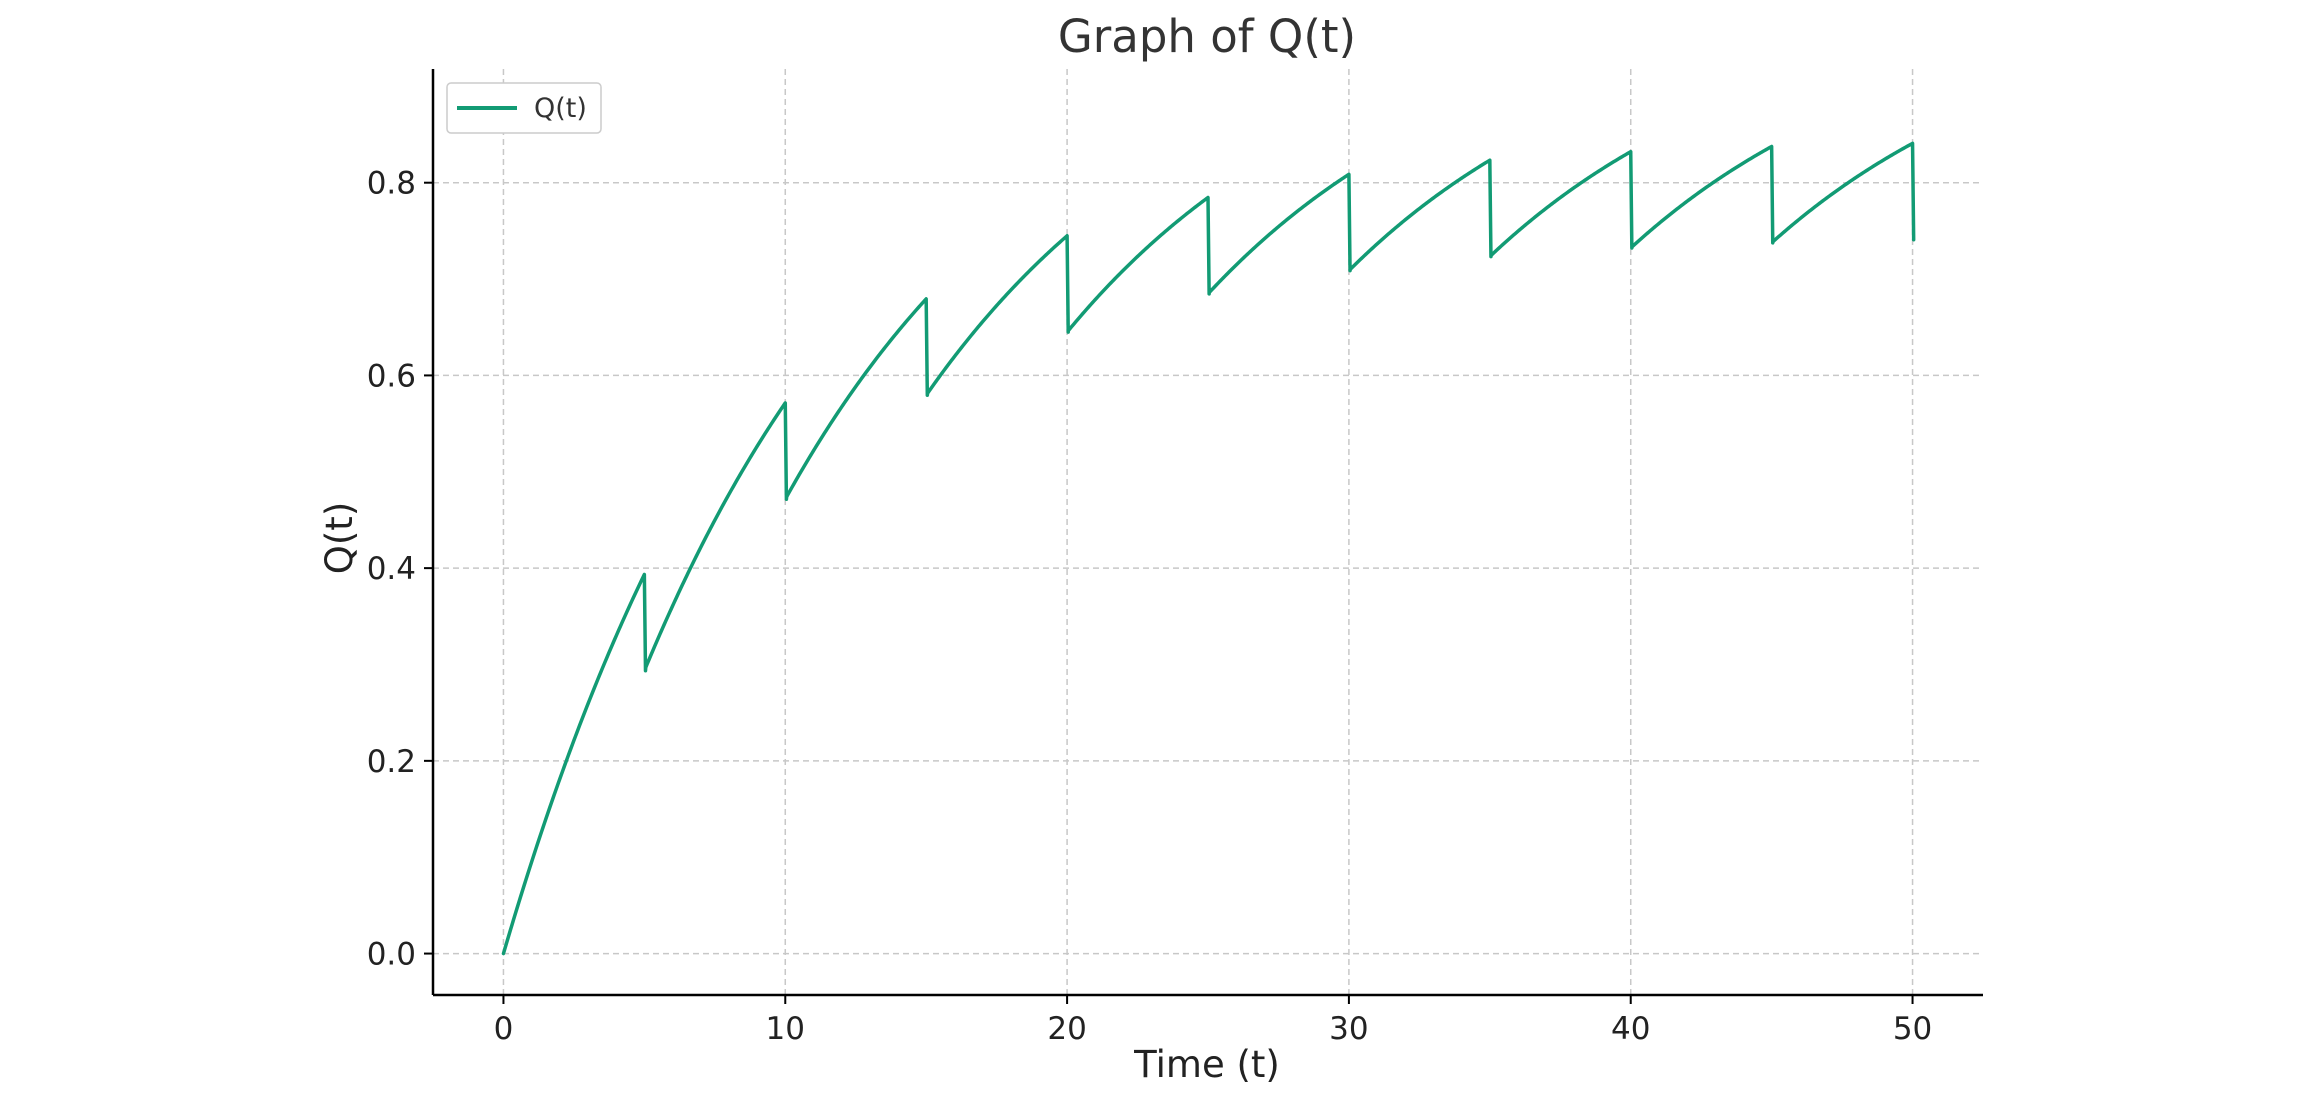 This screenshot has width=2302, height=1106. What do you see at coordinates (339, 538) in the screenshot?
I see `y-axis-title: Q(t)` at bounding box center [339, 538].